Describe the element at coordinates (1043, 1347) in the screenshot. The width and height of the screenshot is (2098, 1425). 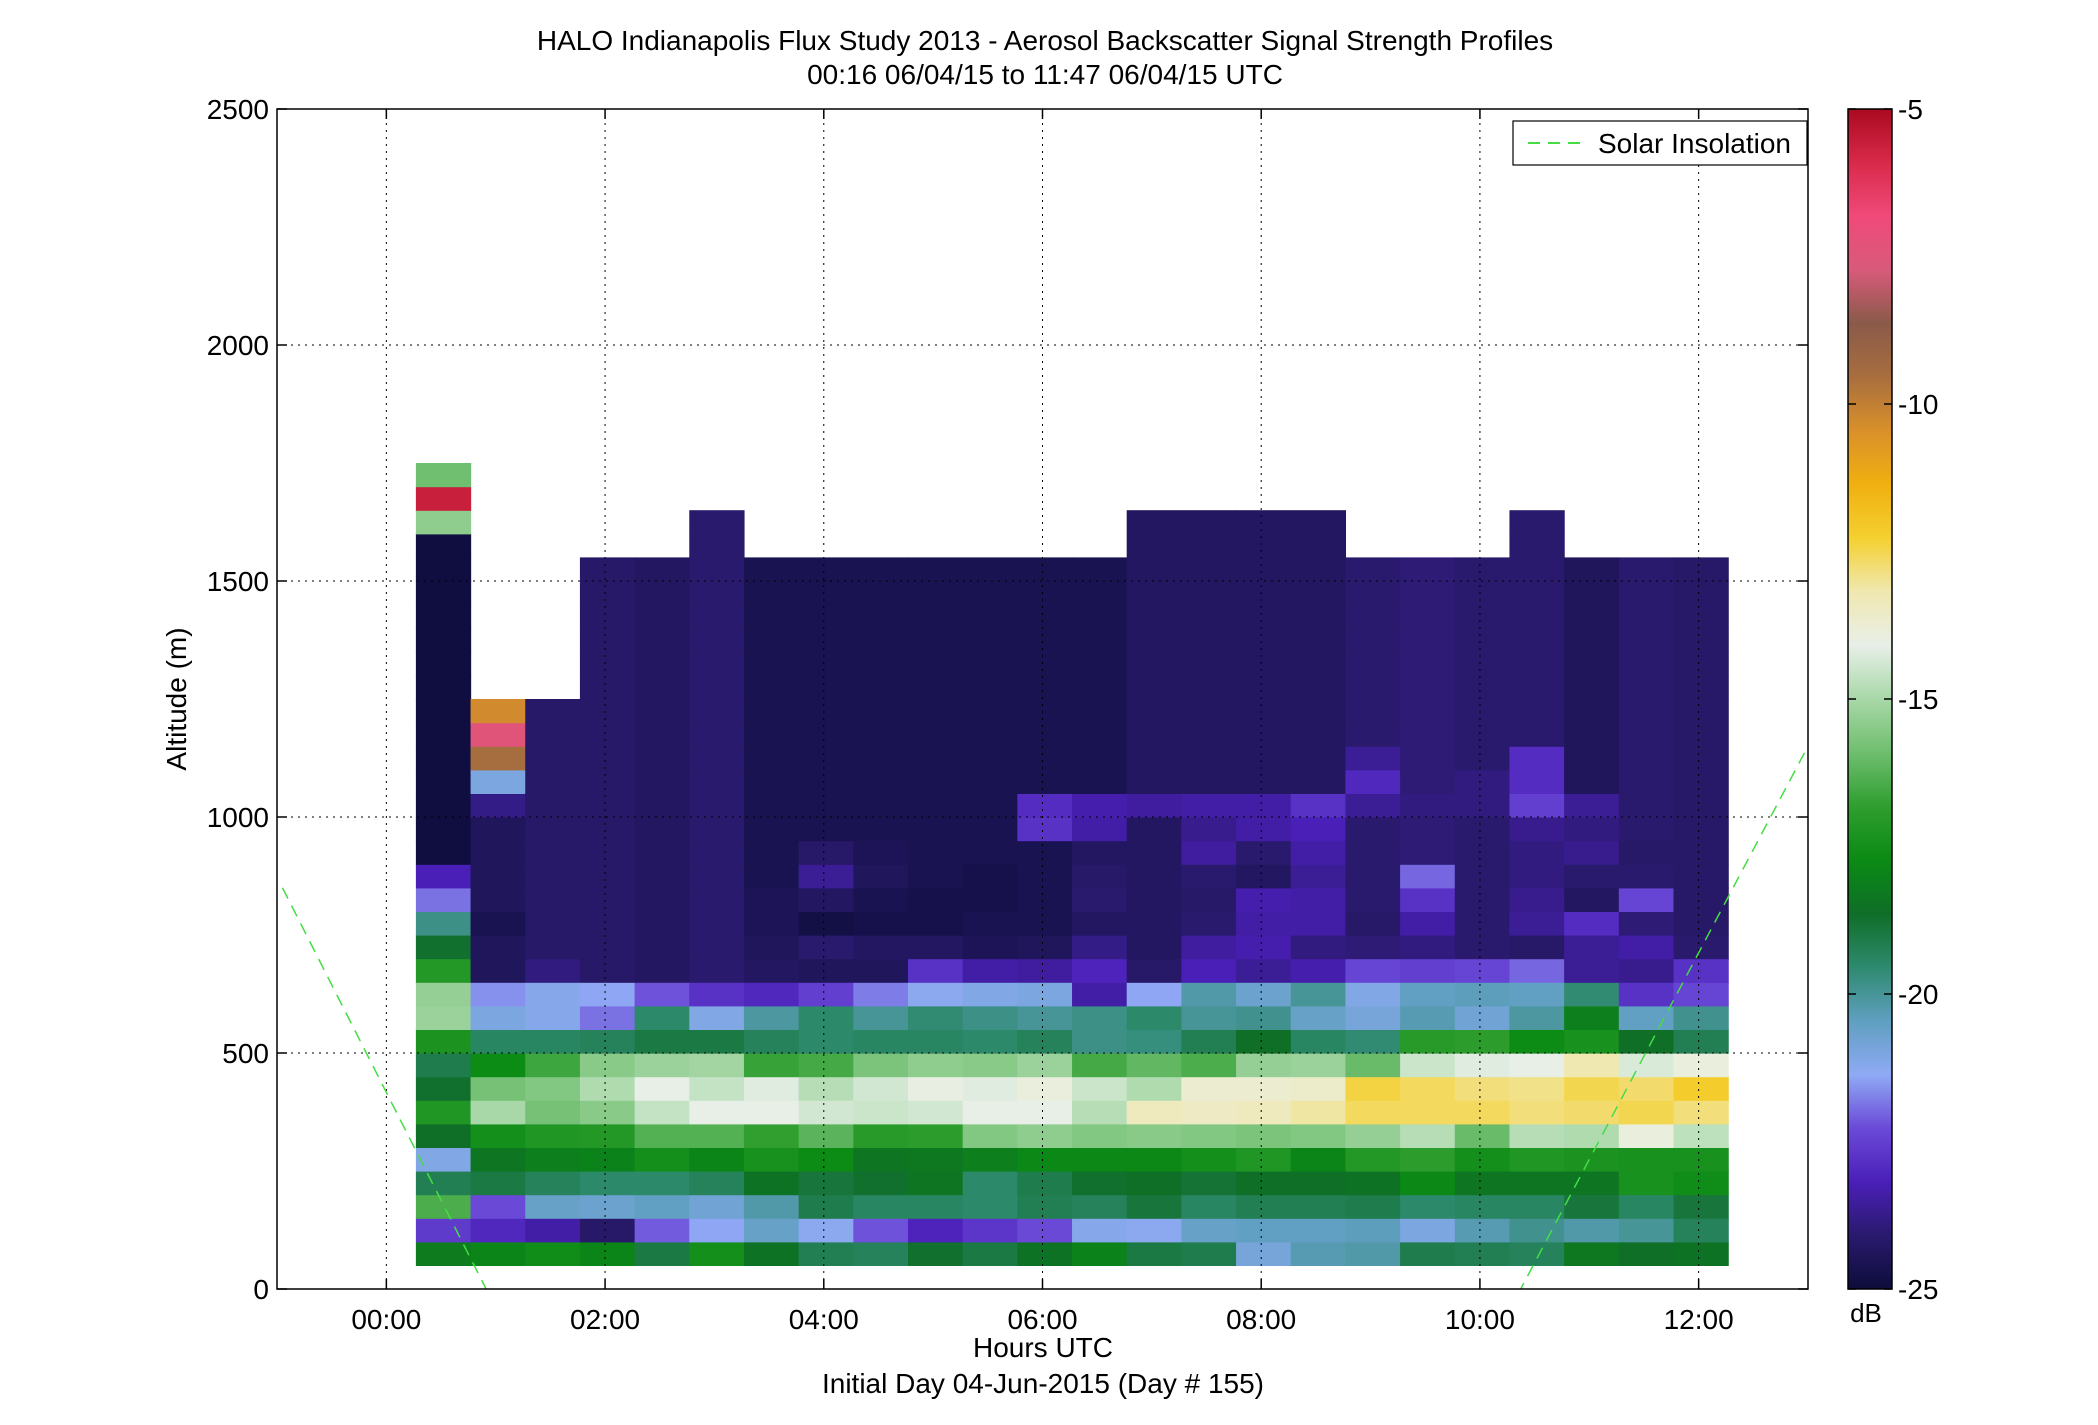
I see `x-axis-label: Hours UTC` at that location.